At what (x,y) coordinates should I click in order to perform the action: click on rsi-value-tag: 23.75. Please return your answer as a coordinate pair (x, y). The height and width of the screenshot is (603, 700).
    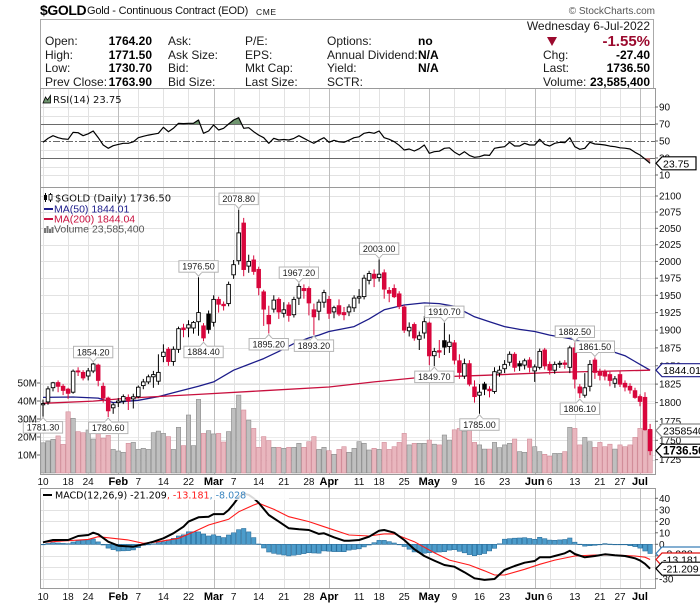
    Looking at the image, I should click on (676, 163).